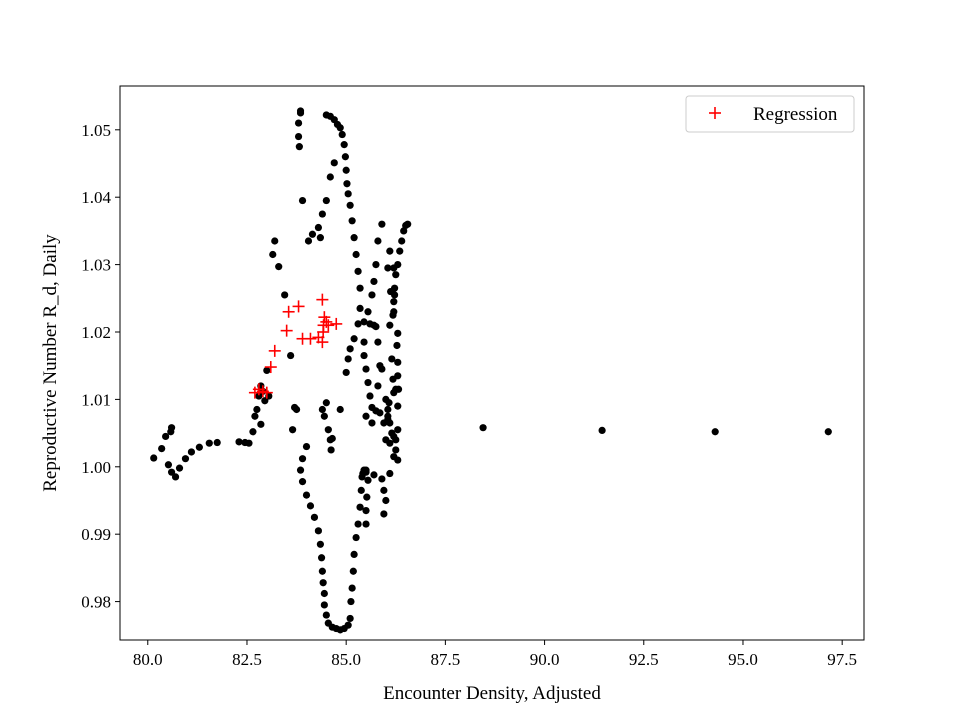 The height and width of the screenshot is (725, 960). What do you see at coordinates (842, 659) in the screenshot?
I see `x-tick-label: 97.5` at bounding box center [842, 659].